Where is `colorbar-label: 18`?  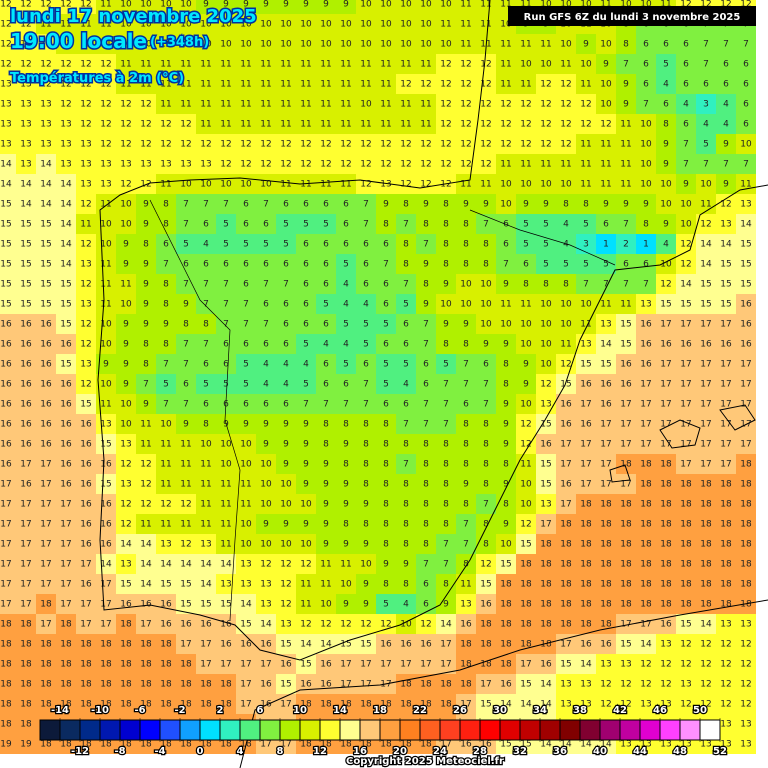
colorbar-label: 18 is located at coordinates (380, 710).